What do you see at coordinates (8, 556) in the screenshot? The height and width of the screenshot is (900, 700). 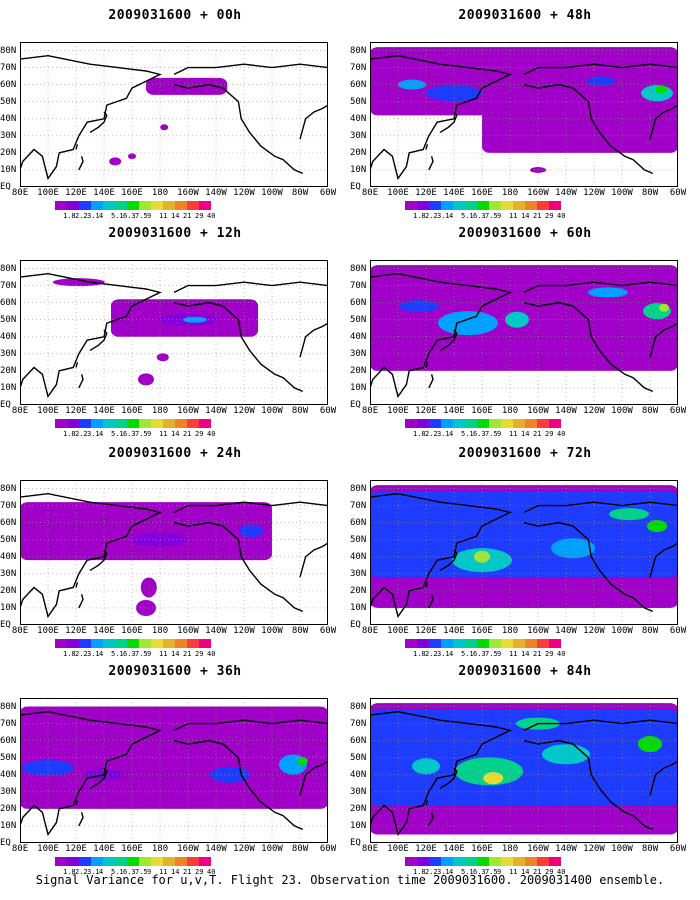 I see `lat-tick-label: 40N` at bounding box center [8, 556].